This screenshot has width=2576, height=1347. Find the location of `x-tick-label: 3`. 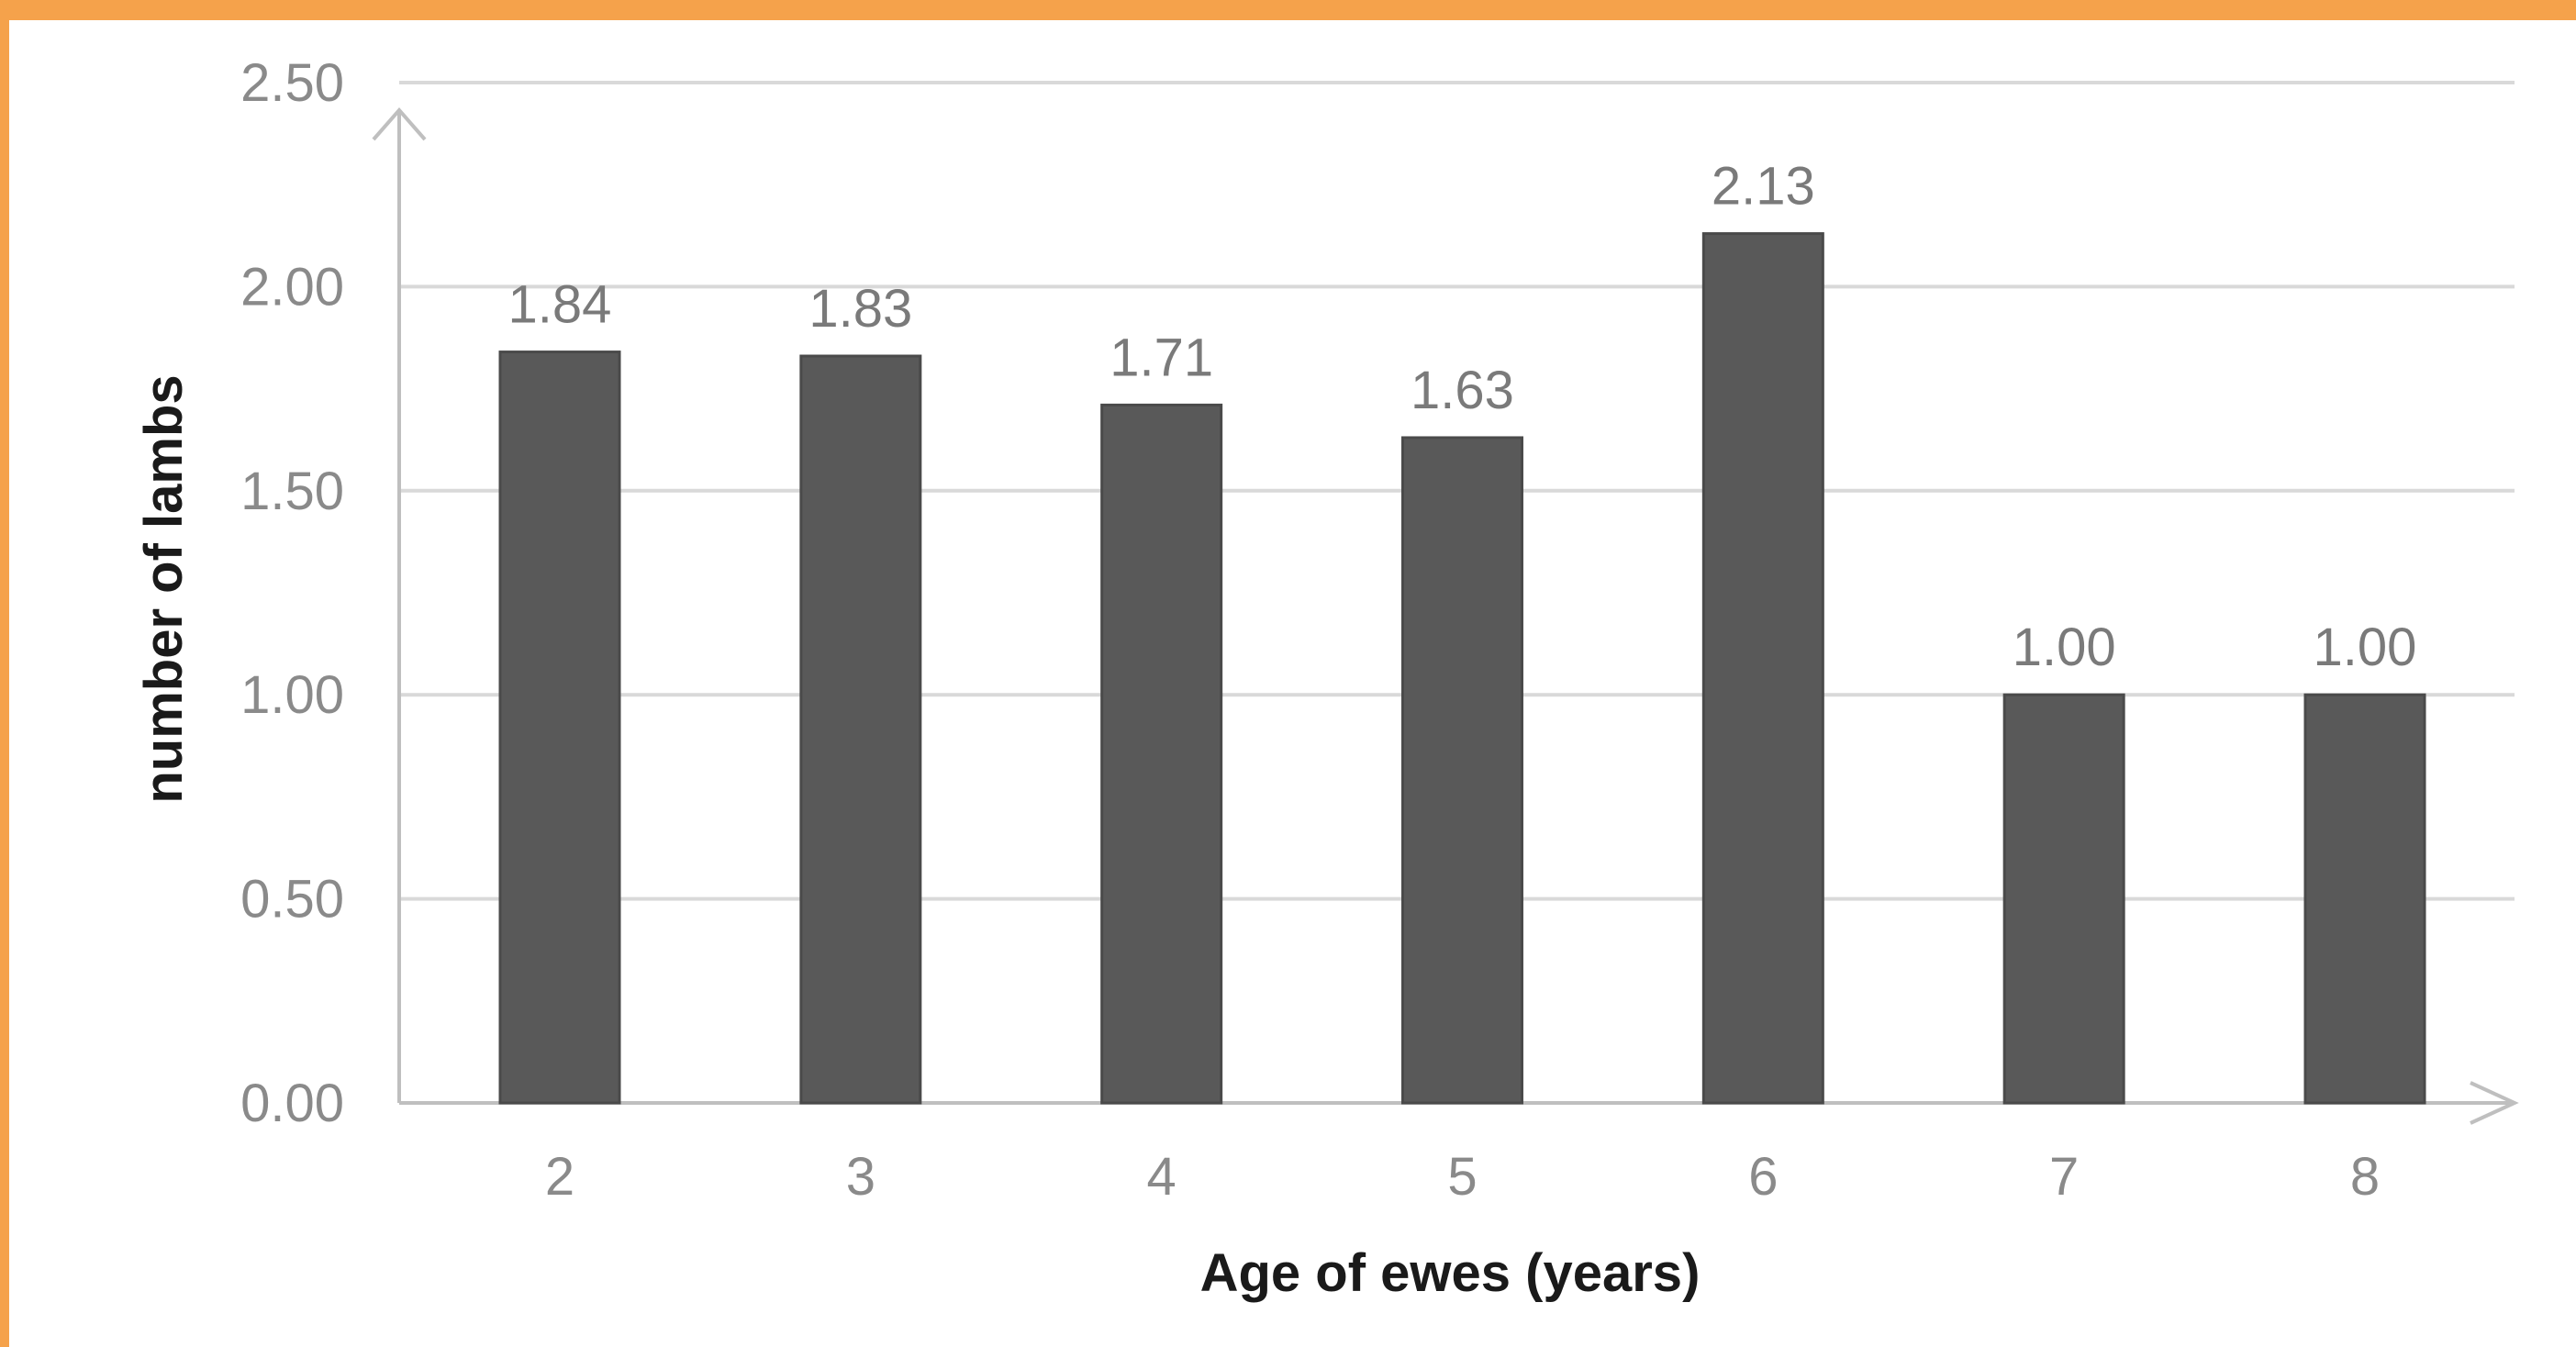

x-tick-label: 3 is located at coordinates (860, 1177).